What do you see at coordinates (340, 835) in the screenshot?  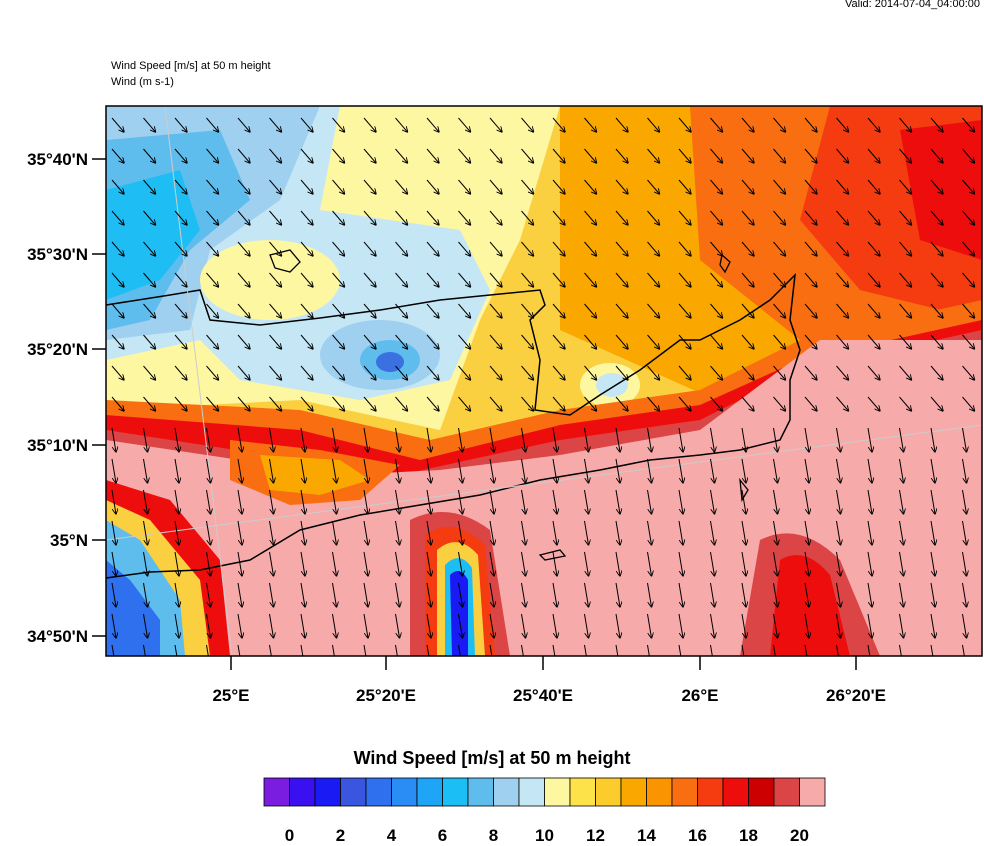 I see `colorbar-tick-label: 2` at bounding box center [340, 835].